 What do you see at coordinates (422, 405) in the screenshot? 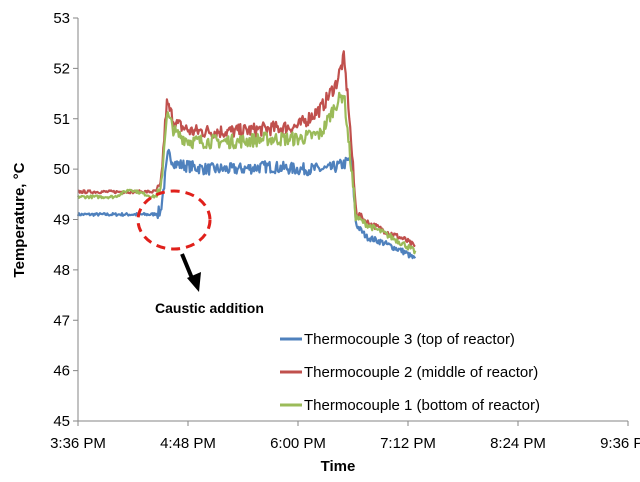
I see `legend-label: Thermocouple 1 (bottom of reactor)` at bounding box center [422, 405].